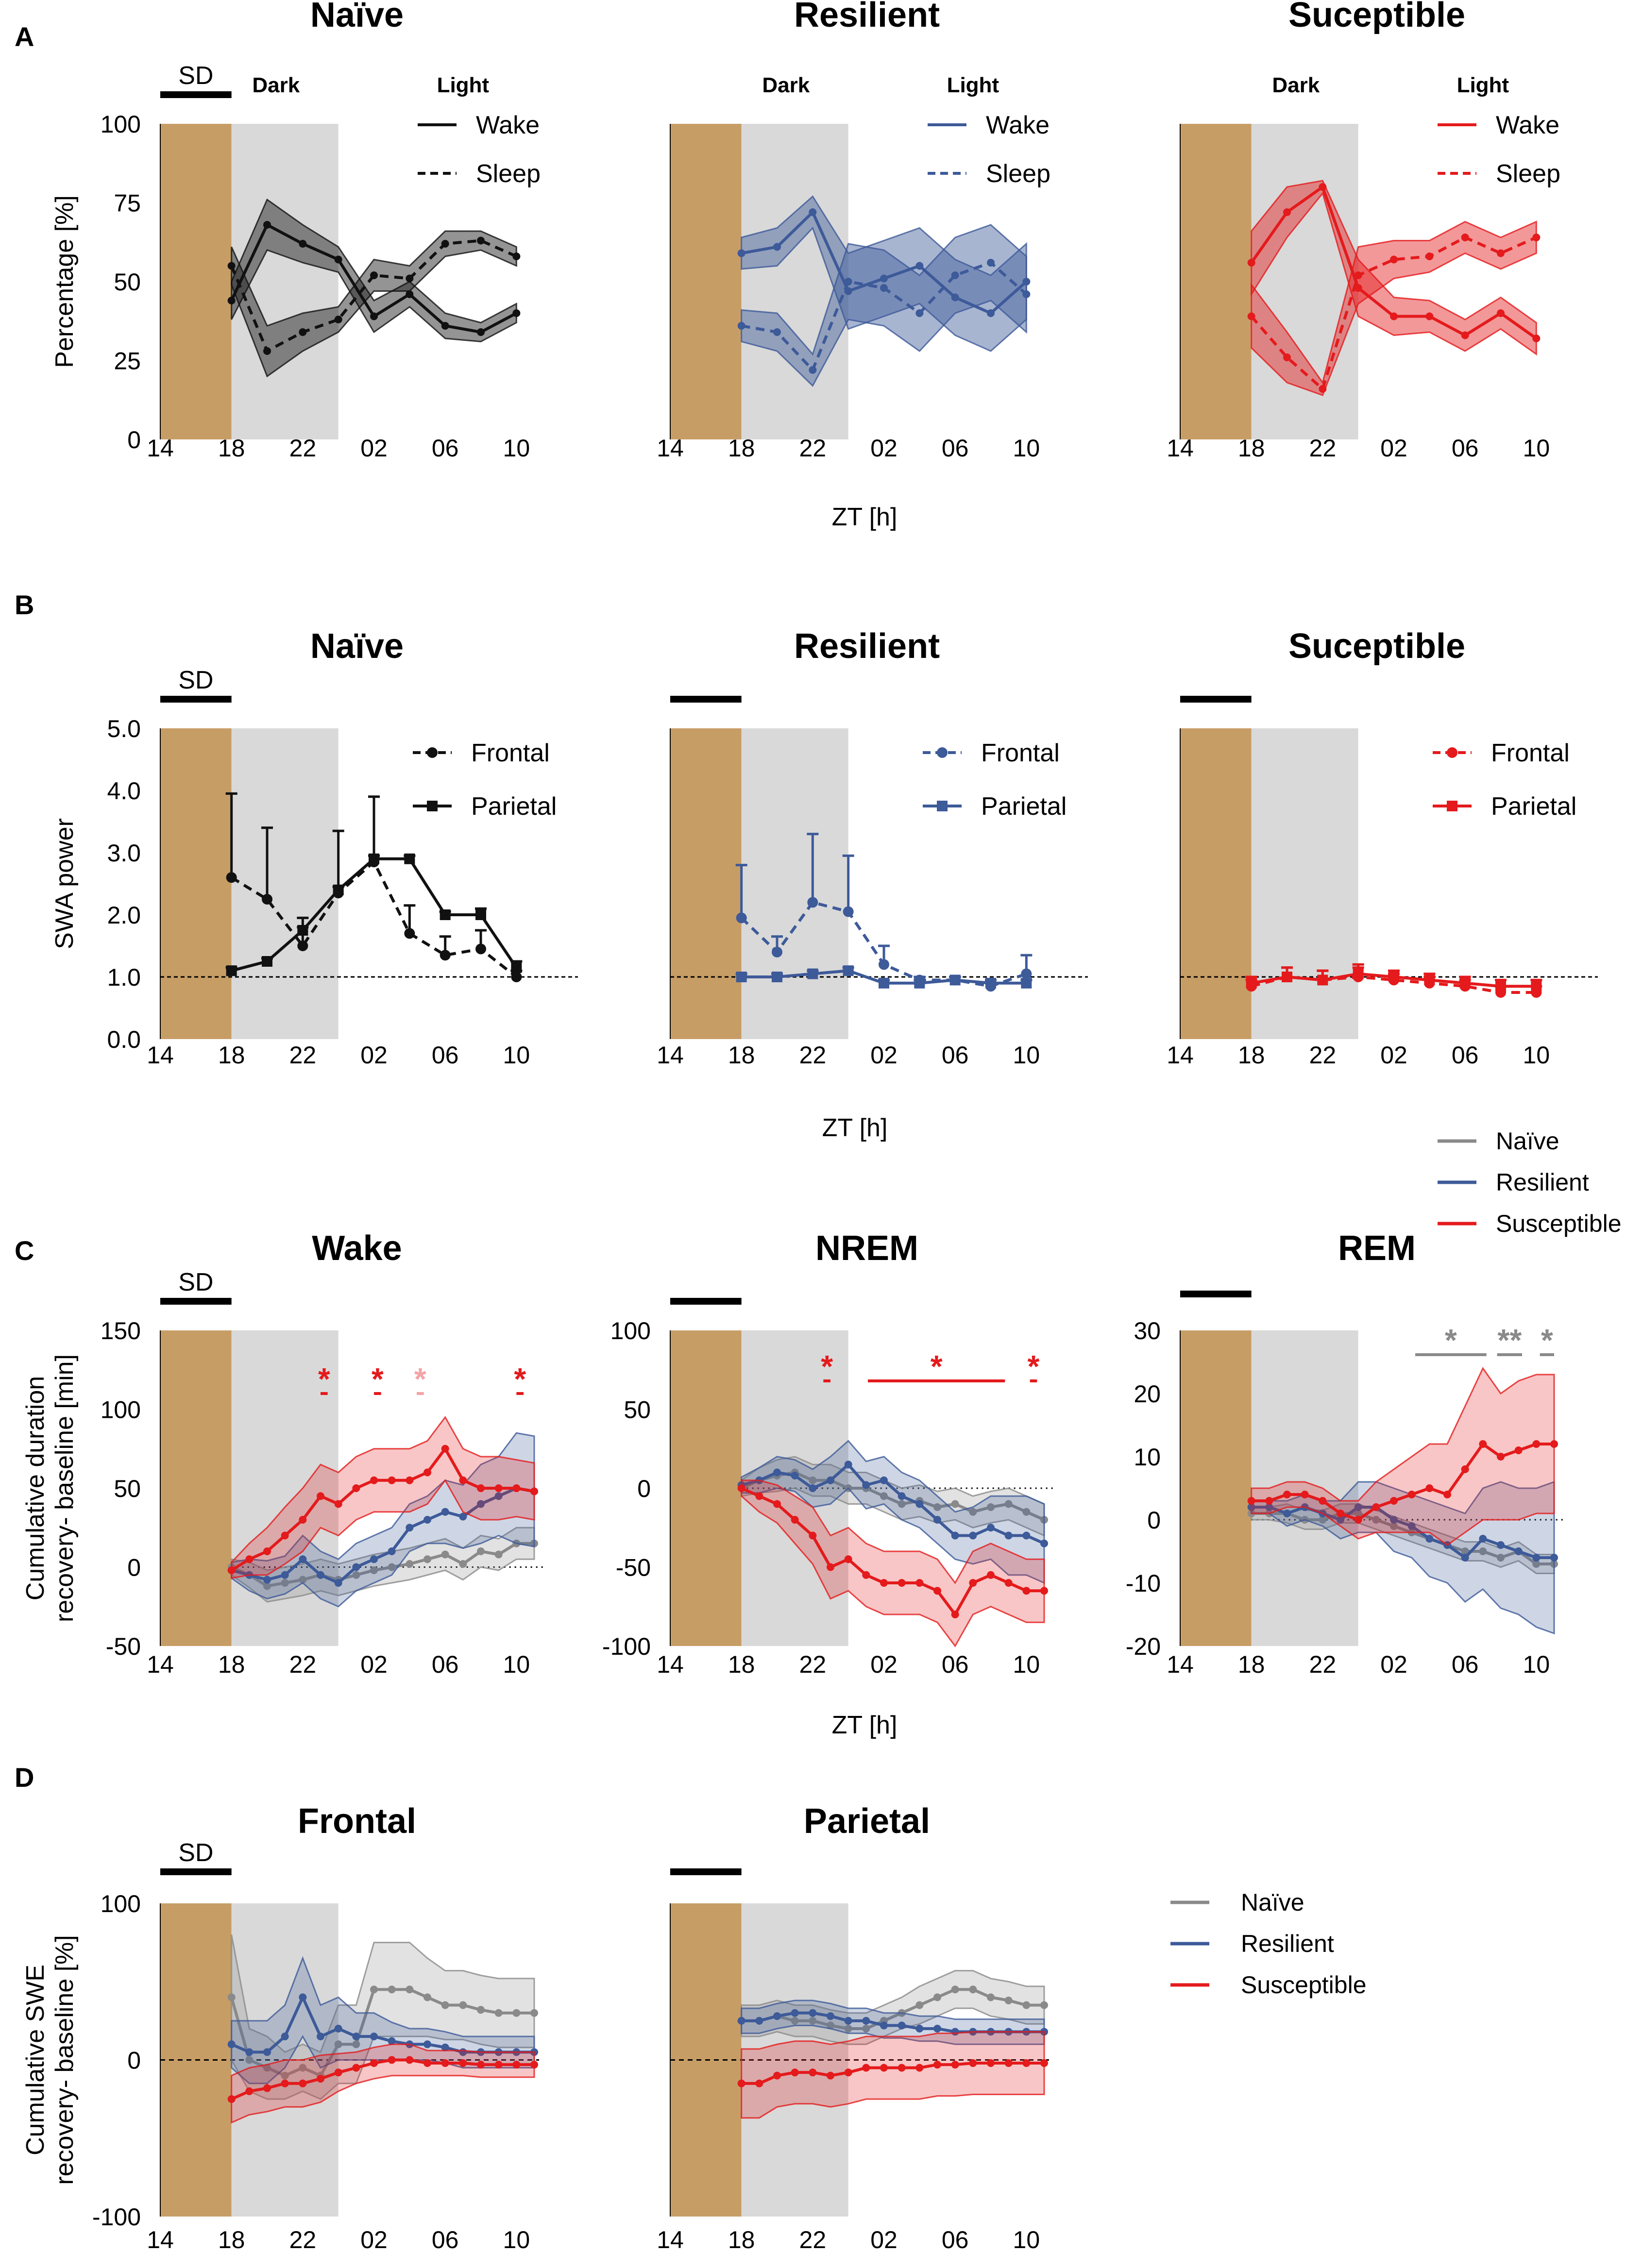  What do you see at coordinates (124, 915) in the screenshot?
I see `y-tick-label: 2.0` at bounding box center [124, 915].